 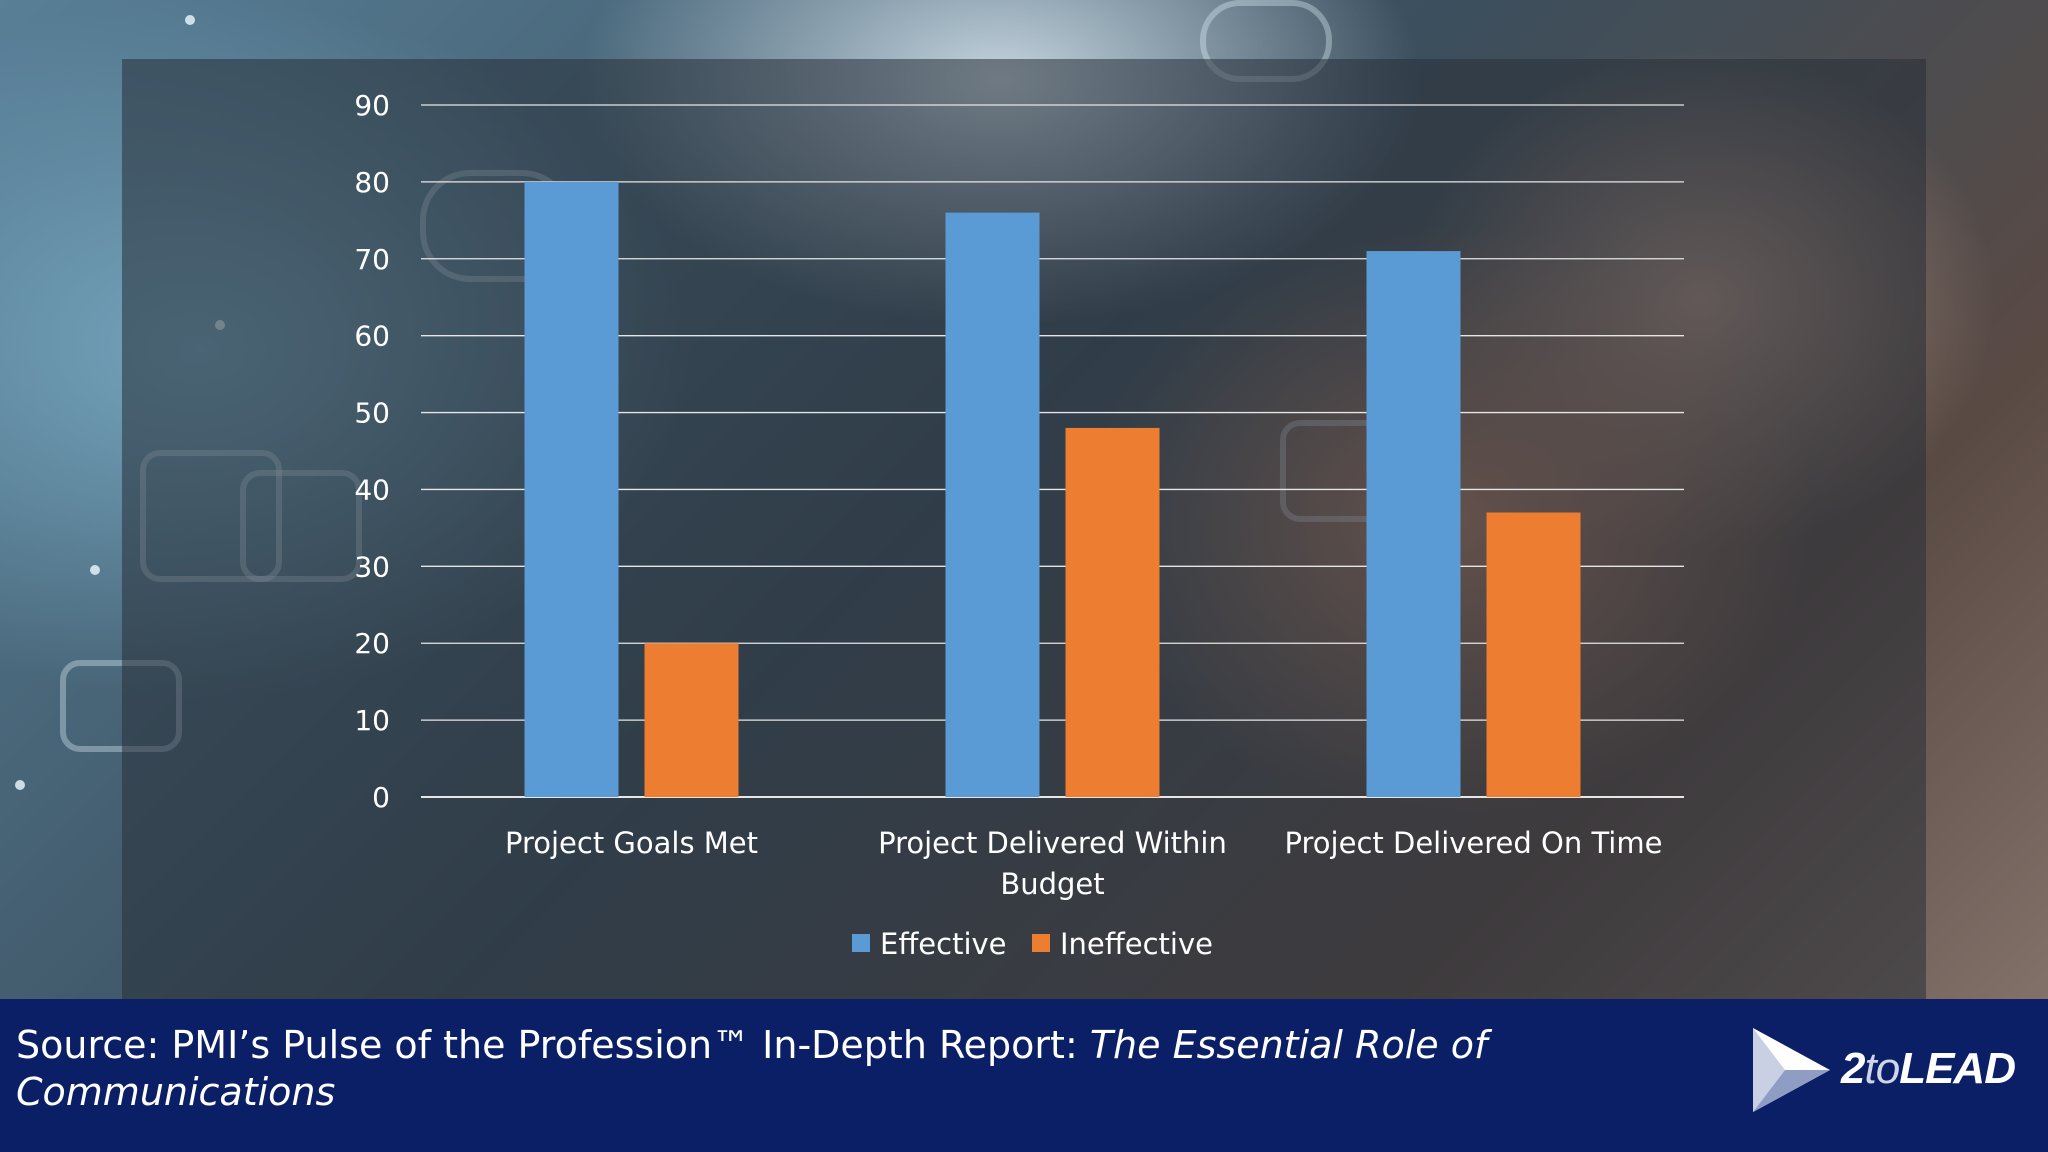 What do you see at coordinates (372, 489) in the screenshot?
I see `y-tick-label: 40` at bounding box center [372, 489].